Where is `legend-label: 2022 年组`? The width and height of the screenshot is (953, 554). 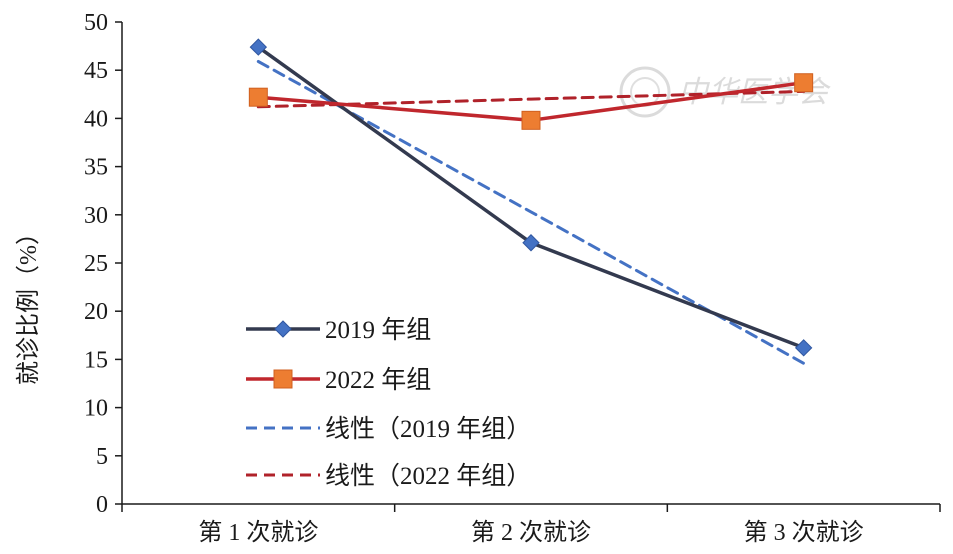 legend-label: 2022 年组 is located at coordinates (378, 380).